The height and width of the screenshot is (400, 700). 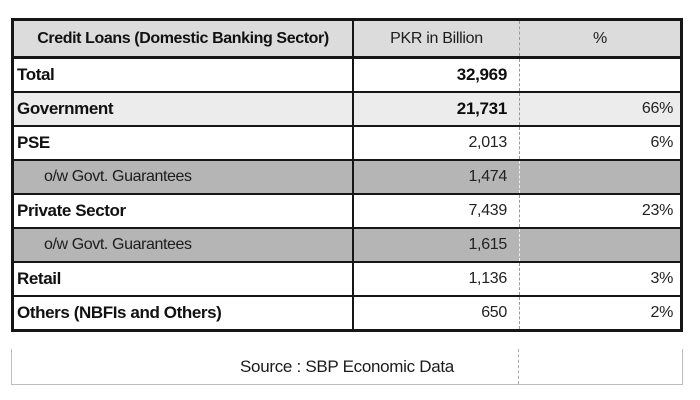 I want to click on row-value: 2,013, so click(x=437, y=143).